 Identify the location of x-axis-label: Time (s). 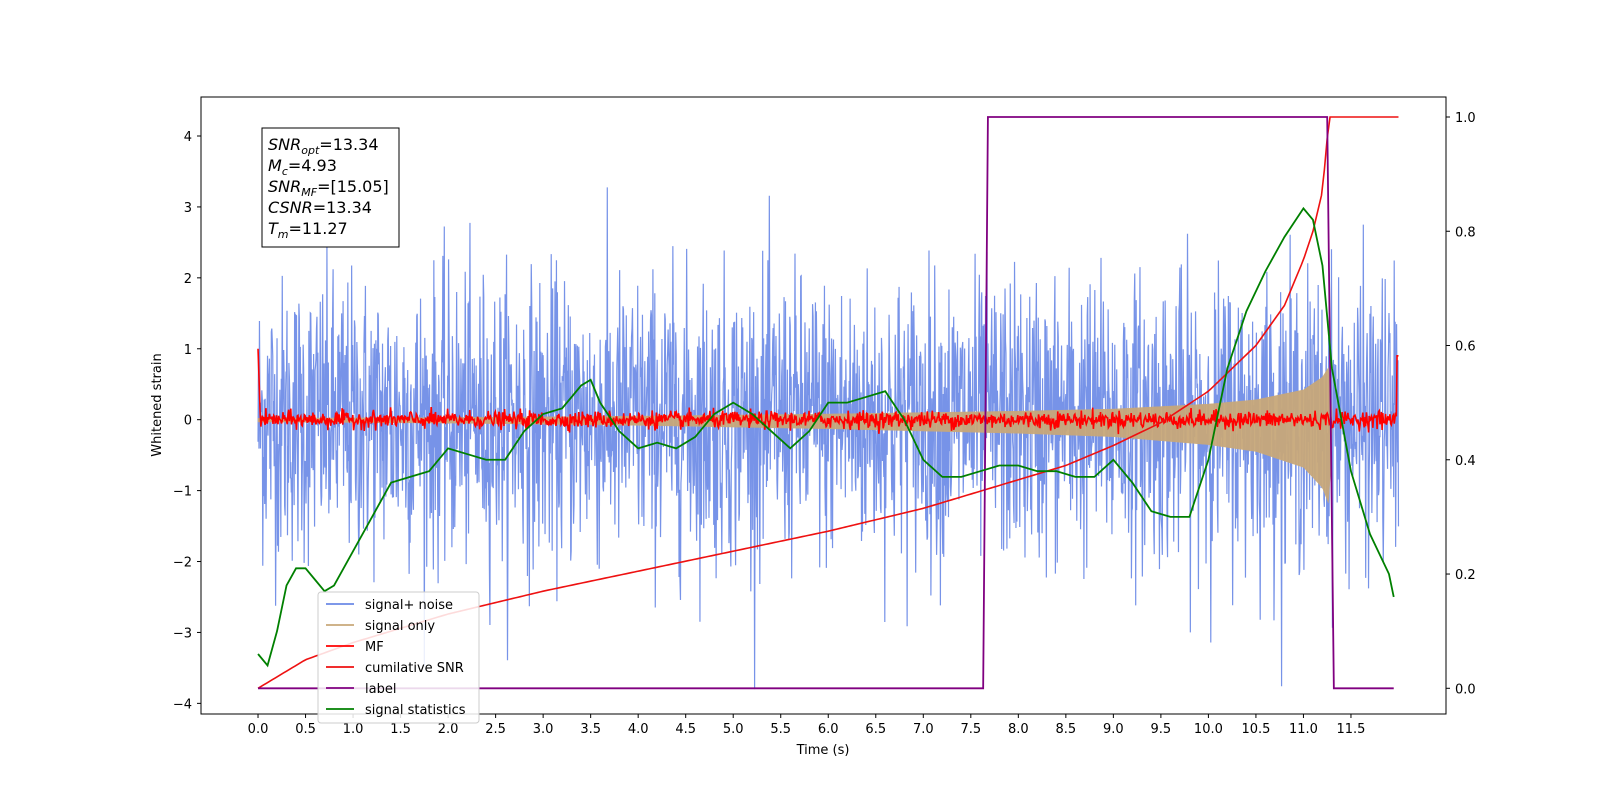
(823, 750).